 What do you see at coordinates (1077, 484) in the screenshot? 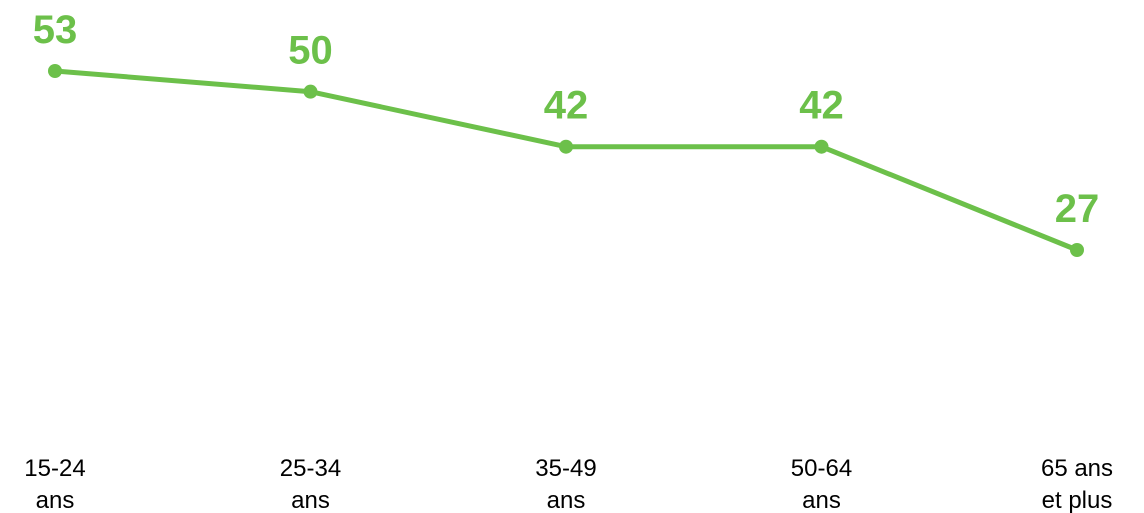
I see `x-tick-label: 65 ans et plus` at bounding box center [1077, 484].